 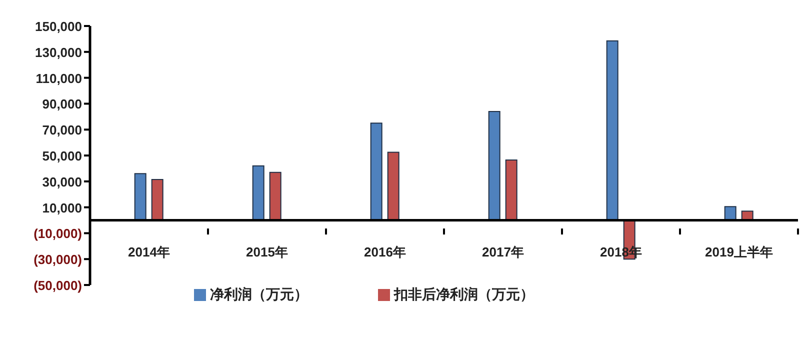 What do you see at coordinates (503, 252) in the screenshot?
I see `x-tick-label: 2017年` at bounding box center [503, 252].